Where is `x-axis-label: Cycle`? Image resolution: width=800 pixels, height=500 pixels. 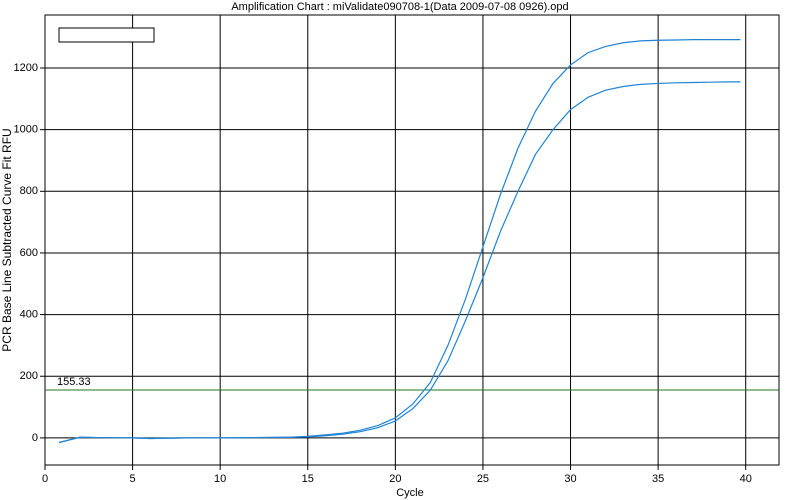
x-axis-label: Cycle is located at coordinates (410, 493).